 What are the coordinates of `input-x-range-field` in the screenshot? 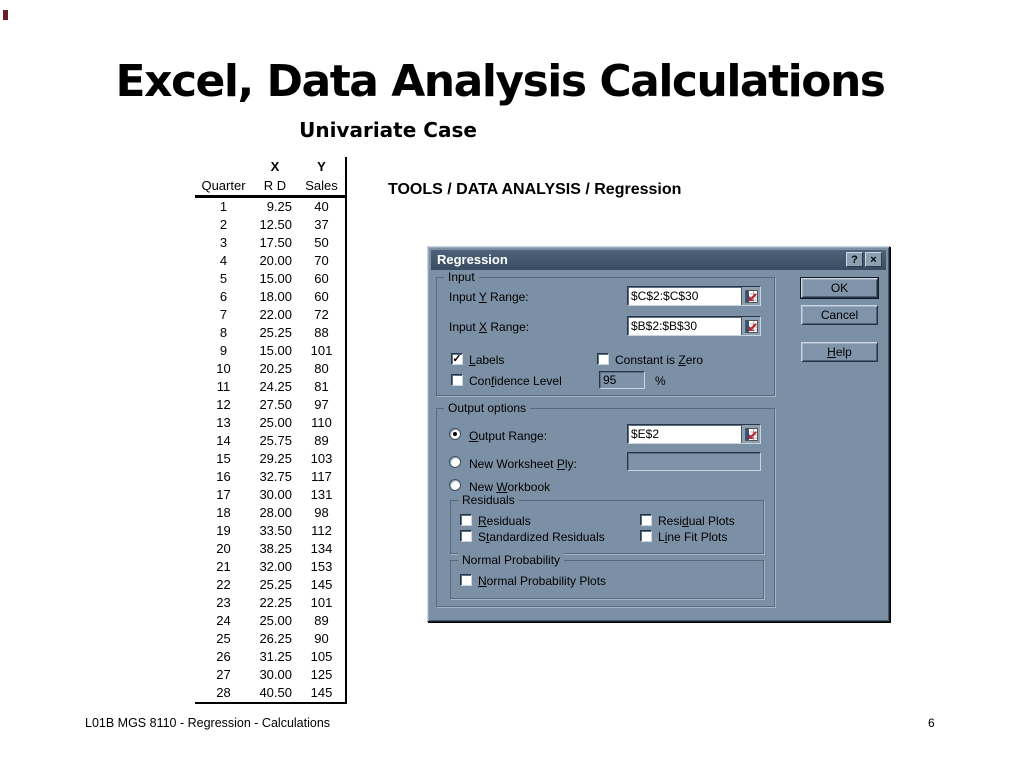 It's located at (694, 326).